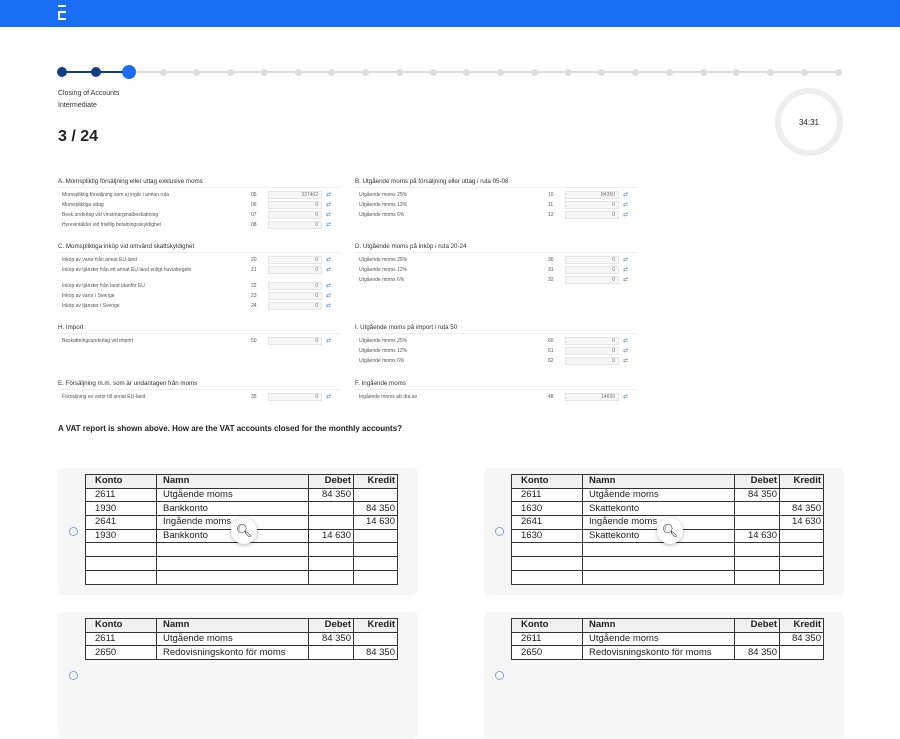 The width and height of the screenshot is (900, 739). I want to click on row-value-field: 14630, so click(592, 397).